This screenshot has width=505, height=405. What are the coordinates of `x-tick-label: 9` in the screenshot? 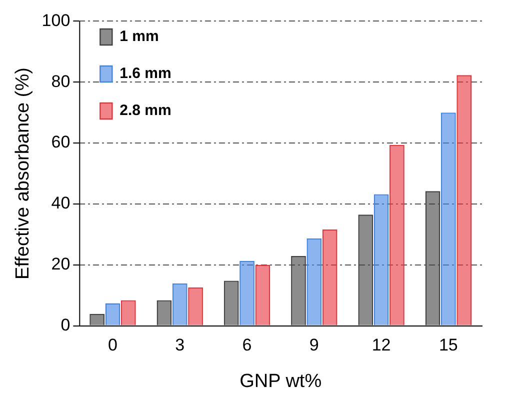 It's located at (314, 345).